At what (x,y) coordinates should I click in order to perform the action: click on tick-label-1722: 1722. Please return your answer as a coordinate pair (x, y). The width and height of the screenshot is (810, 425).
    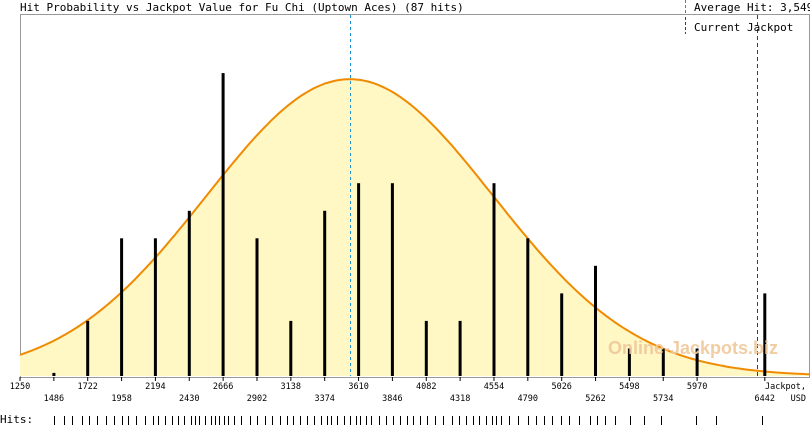
    Looking at the image, I should click on (87, 387).